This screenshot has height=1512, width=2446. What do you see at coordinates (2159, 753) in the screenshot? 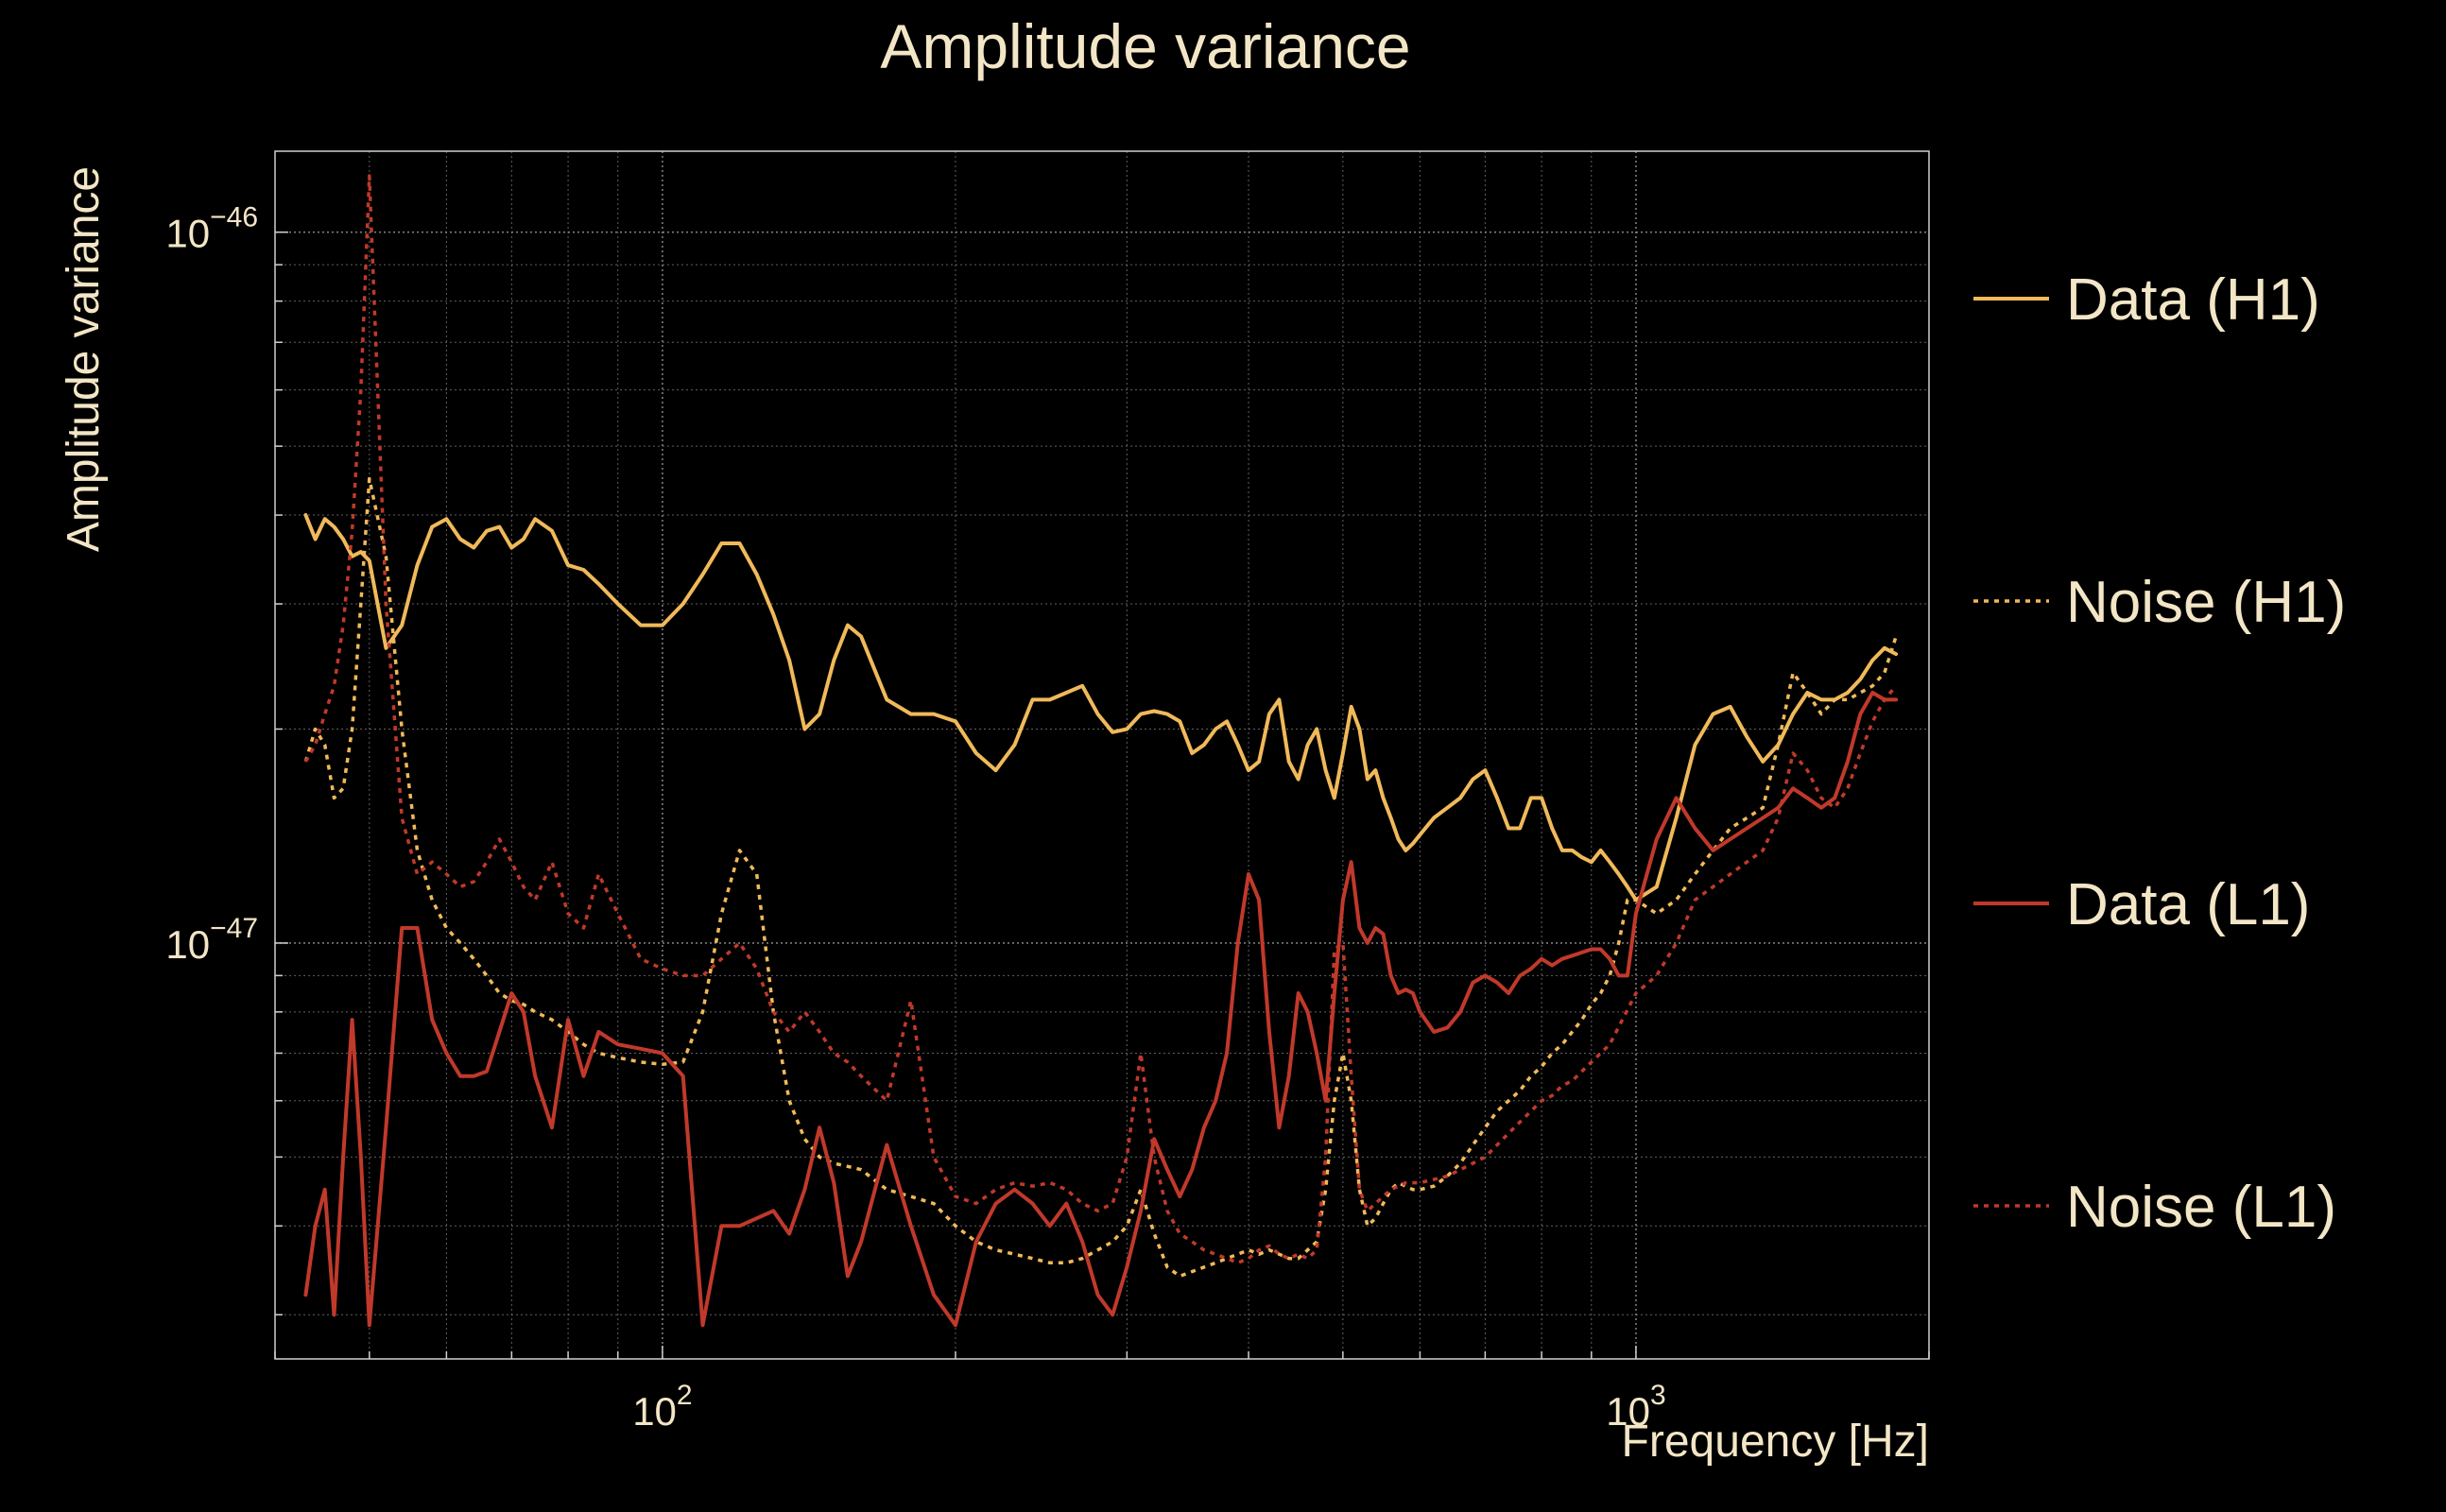
I see `legend: Data (H1) Noise (H1) Data (L1) Noise (L1)` at bounding box center [2159, 753].